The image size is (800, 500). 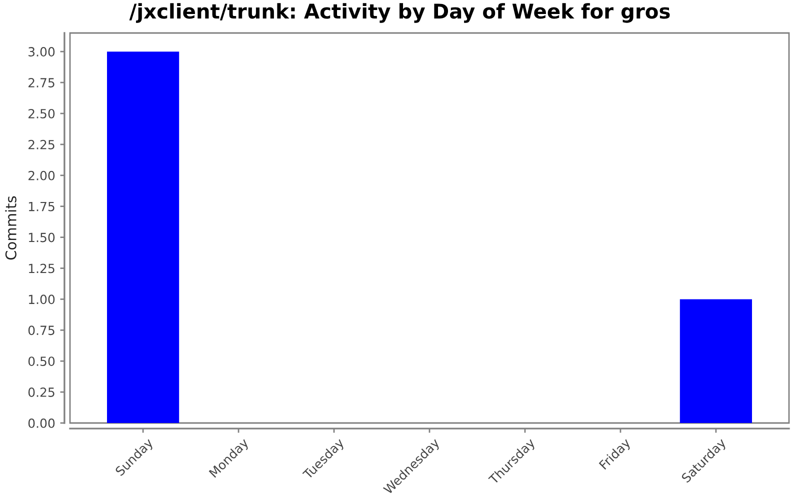 I want to click on y-tick-label: 1.25, so click(x=41, y=269).